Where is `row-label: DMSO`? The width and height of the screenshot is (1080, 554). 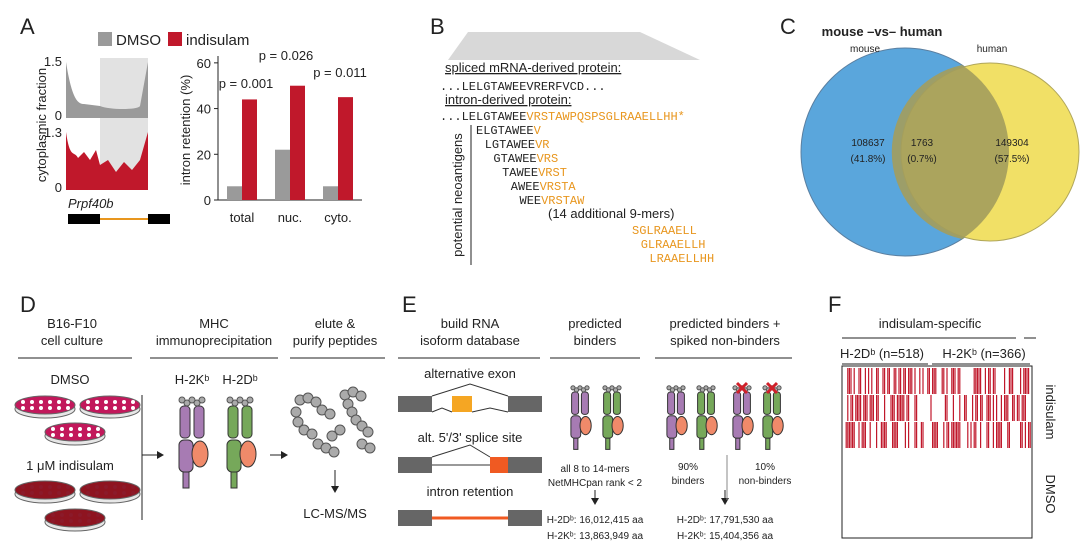 row-label: DMSO is located at coordinates (1050, 494).